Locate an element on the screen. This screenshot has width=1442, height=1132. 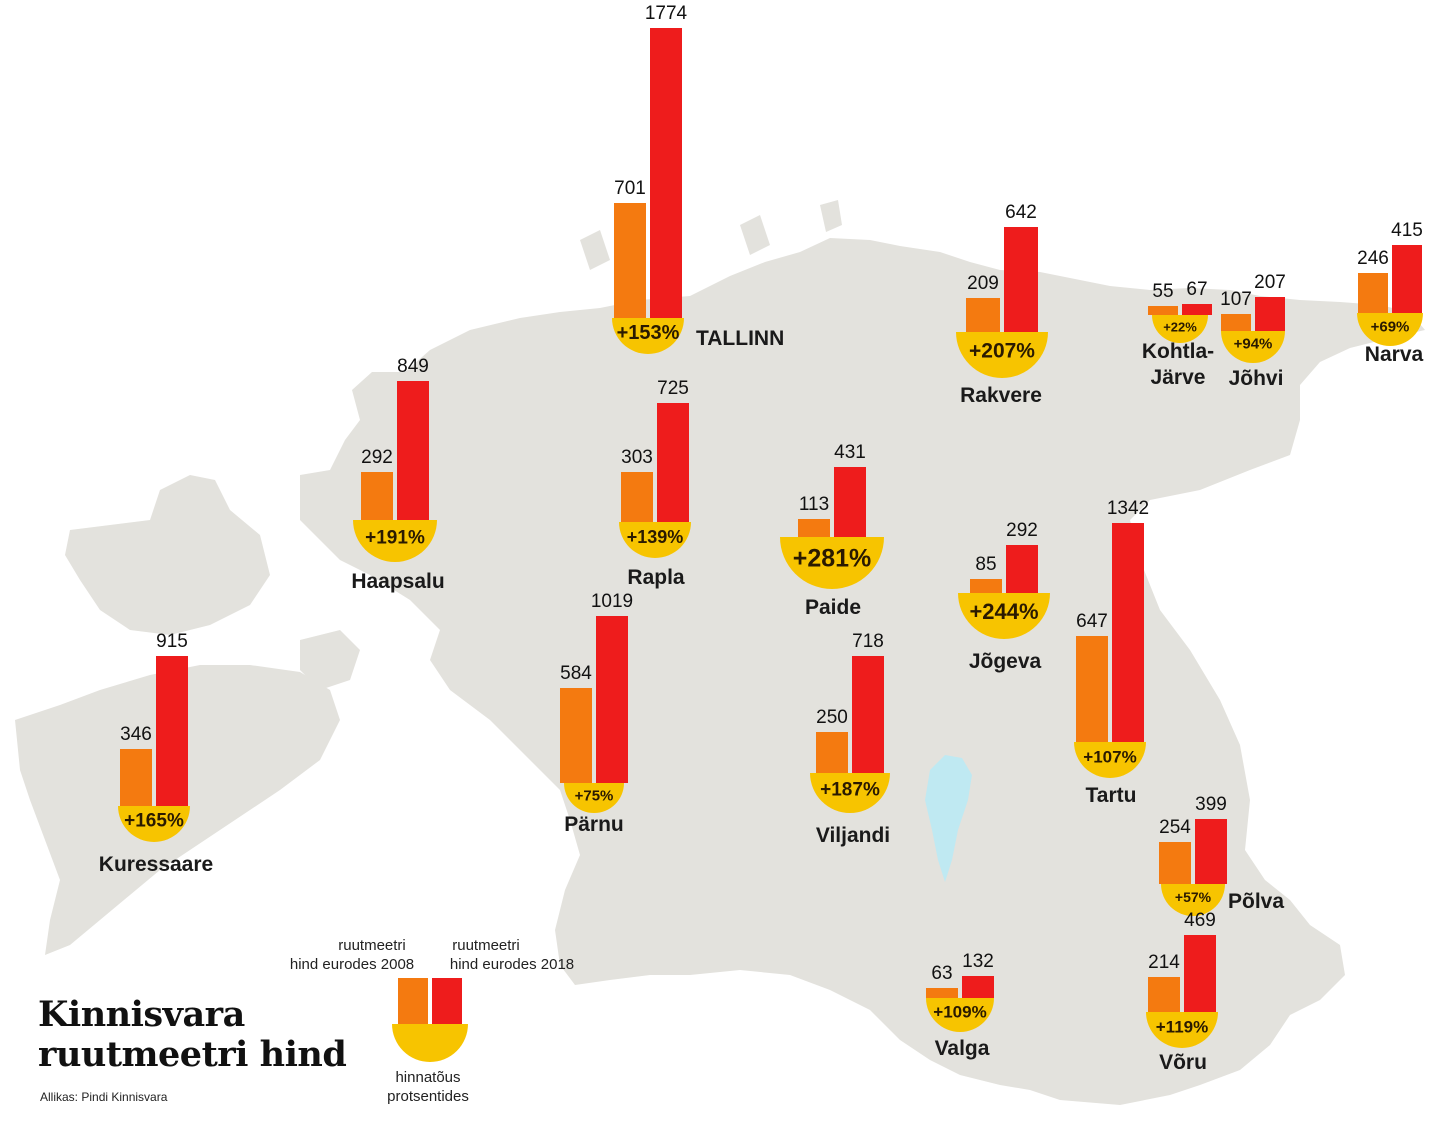
value-2008-paide: 113 is located at coordinates (814, 504).